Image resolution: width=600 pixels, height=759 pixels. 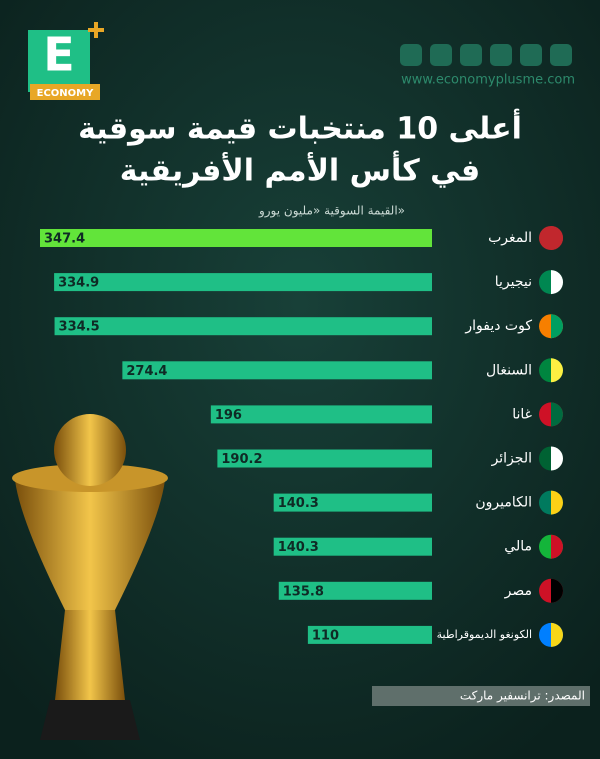 I want to click on category-label: الكاميرون, so click(x=503, y=503).